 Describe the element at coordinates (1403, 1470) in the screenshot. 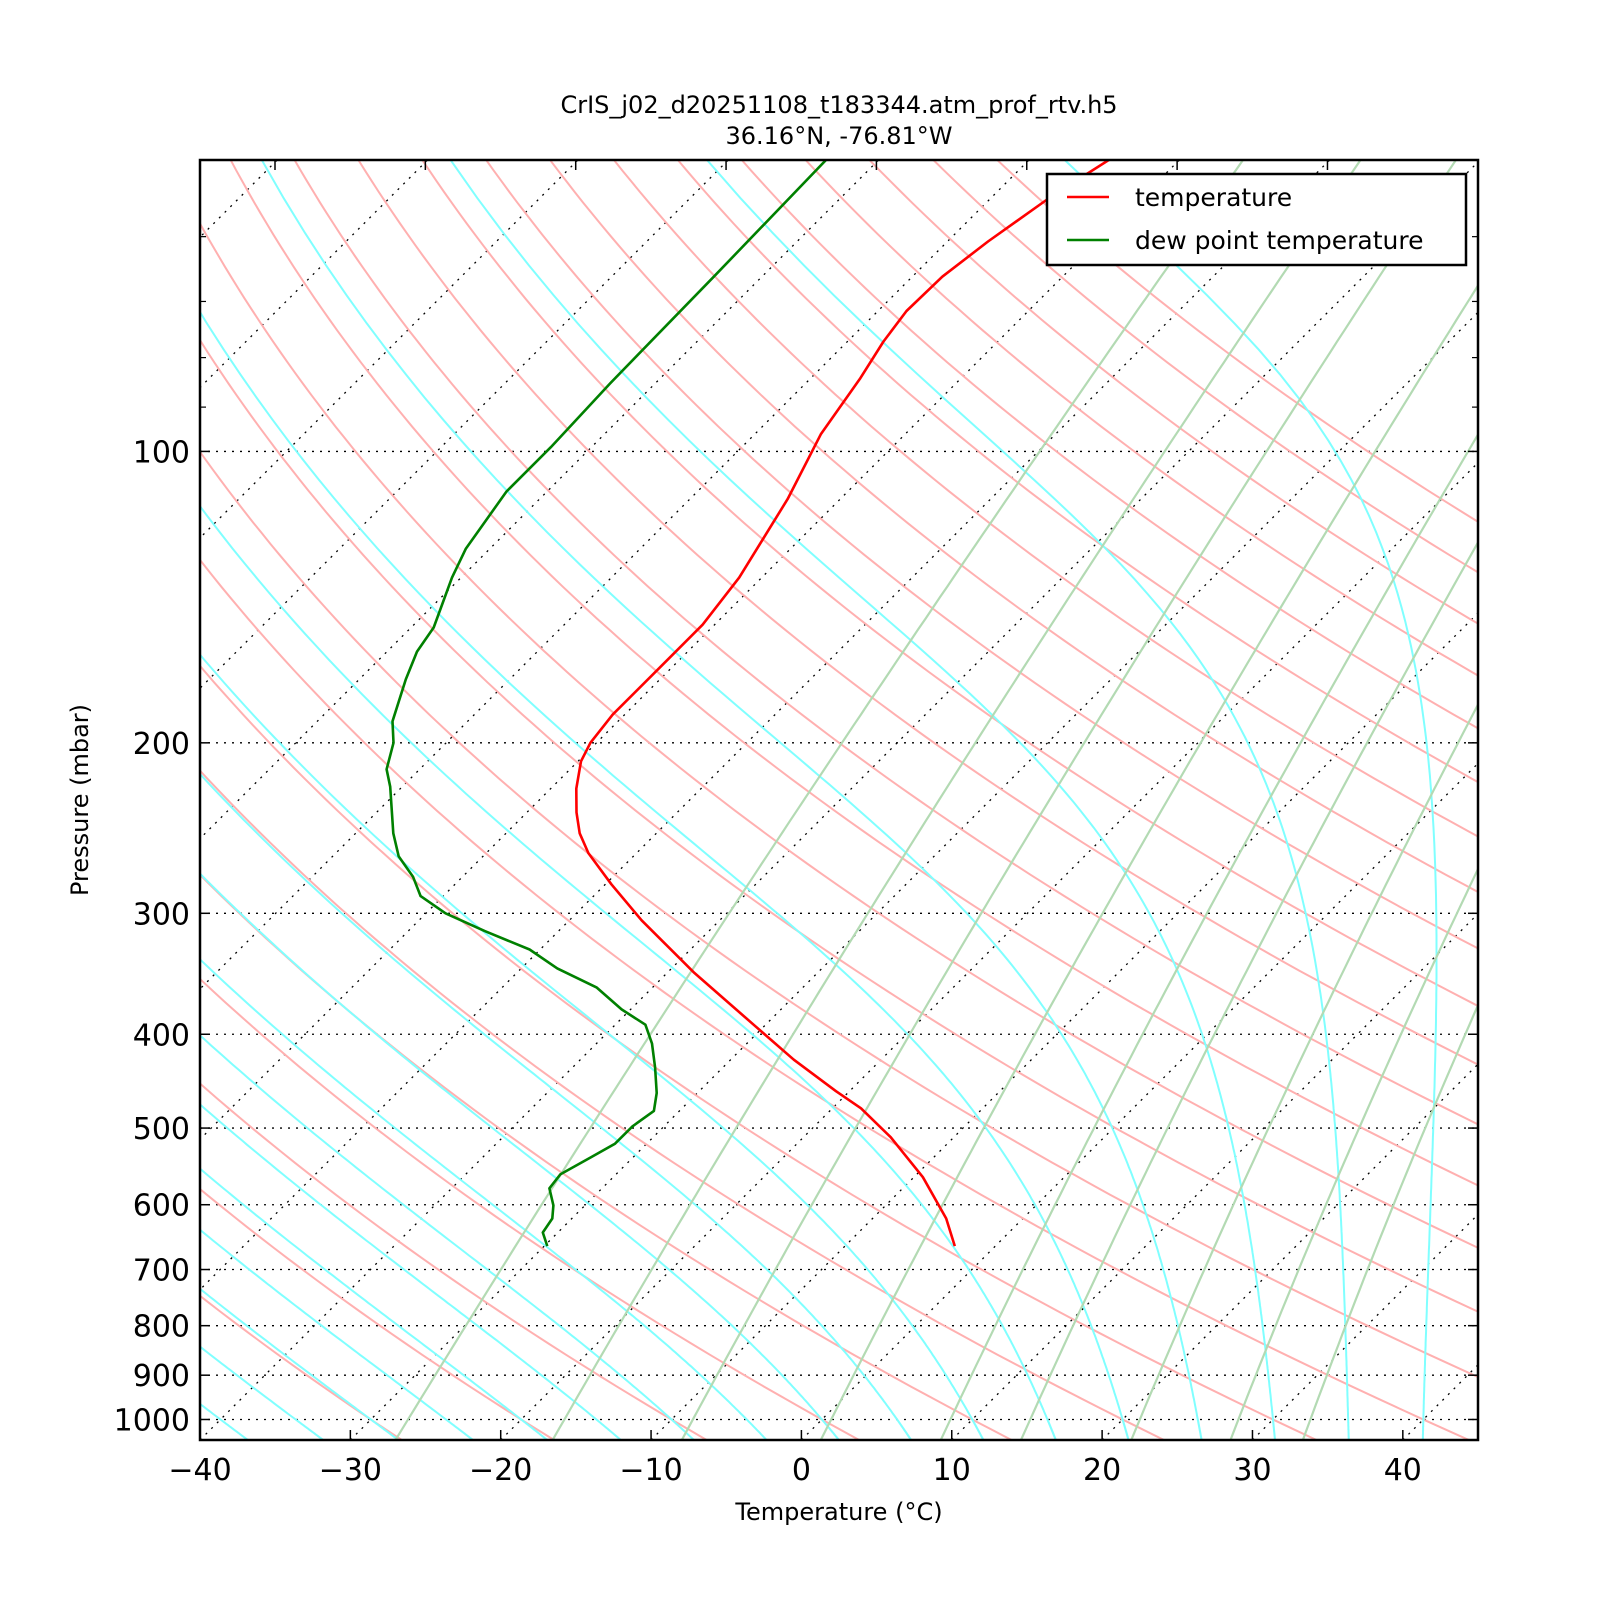

I see `x-tick-label: 40` at that location.